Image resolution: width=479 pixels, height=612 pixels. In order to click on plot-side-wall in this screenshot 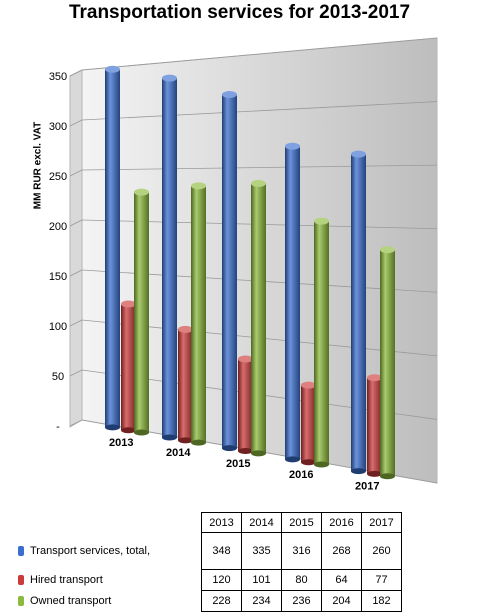, I will do `click(76, 248)`.